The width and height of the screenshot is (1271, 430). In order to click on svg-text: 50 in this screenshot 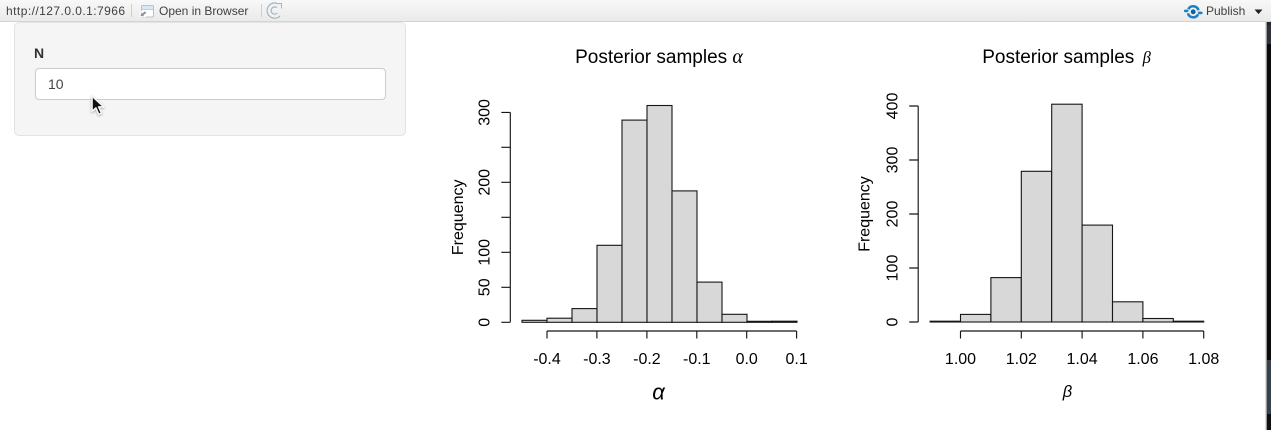, I will do `click(485, 287)`.